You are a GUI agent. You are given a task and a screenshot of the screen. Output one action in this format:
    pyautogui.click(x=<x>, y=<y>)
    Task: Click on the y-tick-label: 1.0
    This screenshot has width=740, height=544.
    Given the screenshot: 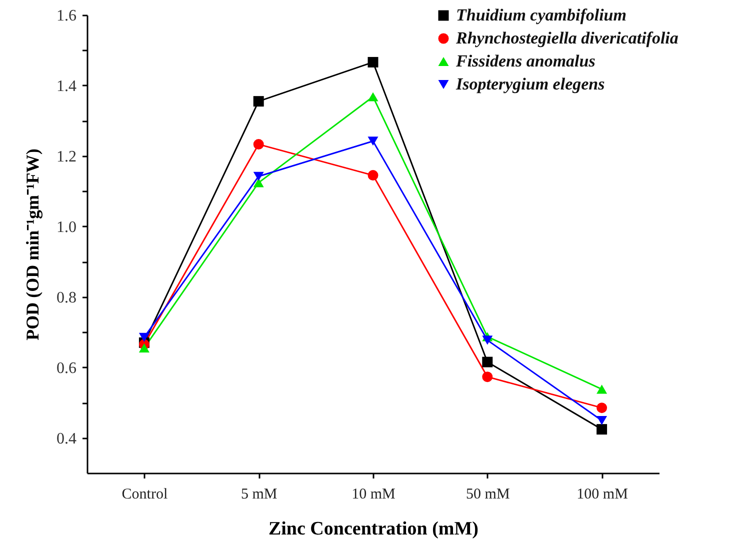 What is the action you would take?
    pyautogui.click(x=66, y=227)
    